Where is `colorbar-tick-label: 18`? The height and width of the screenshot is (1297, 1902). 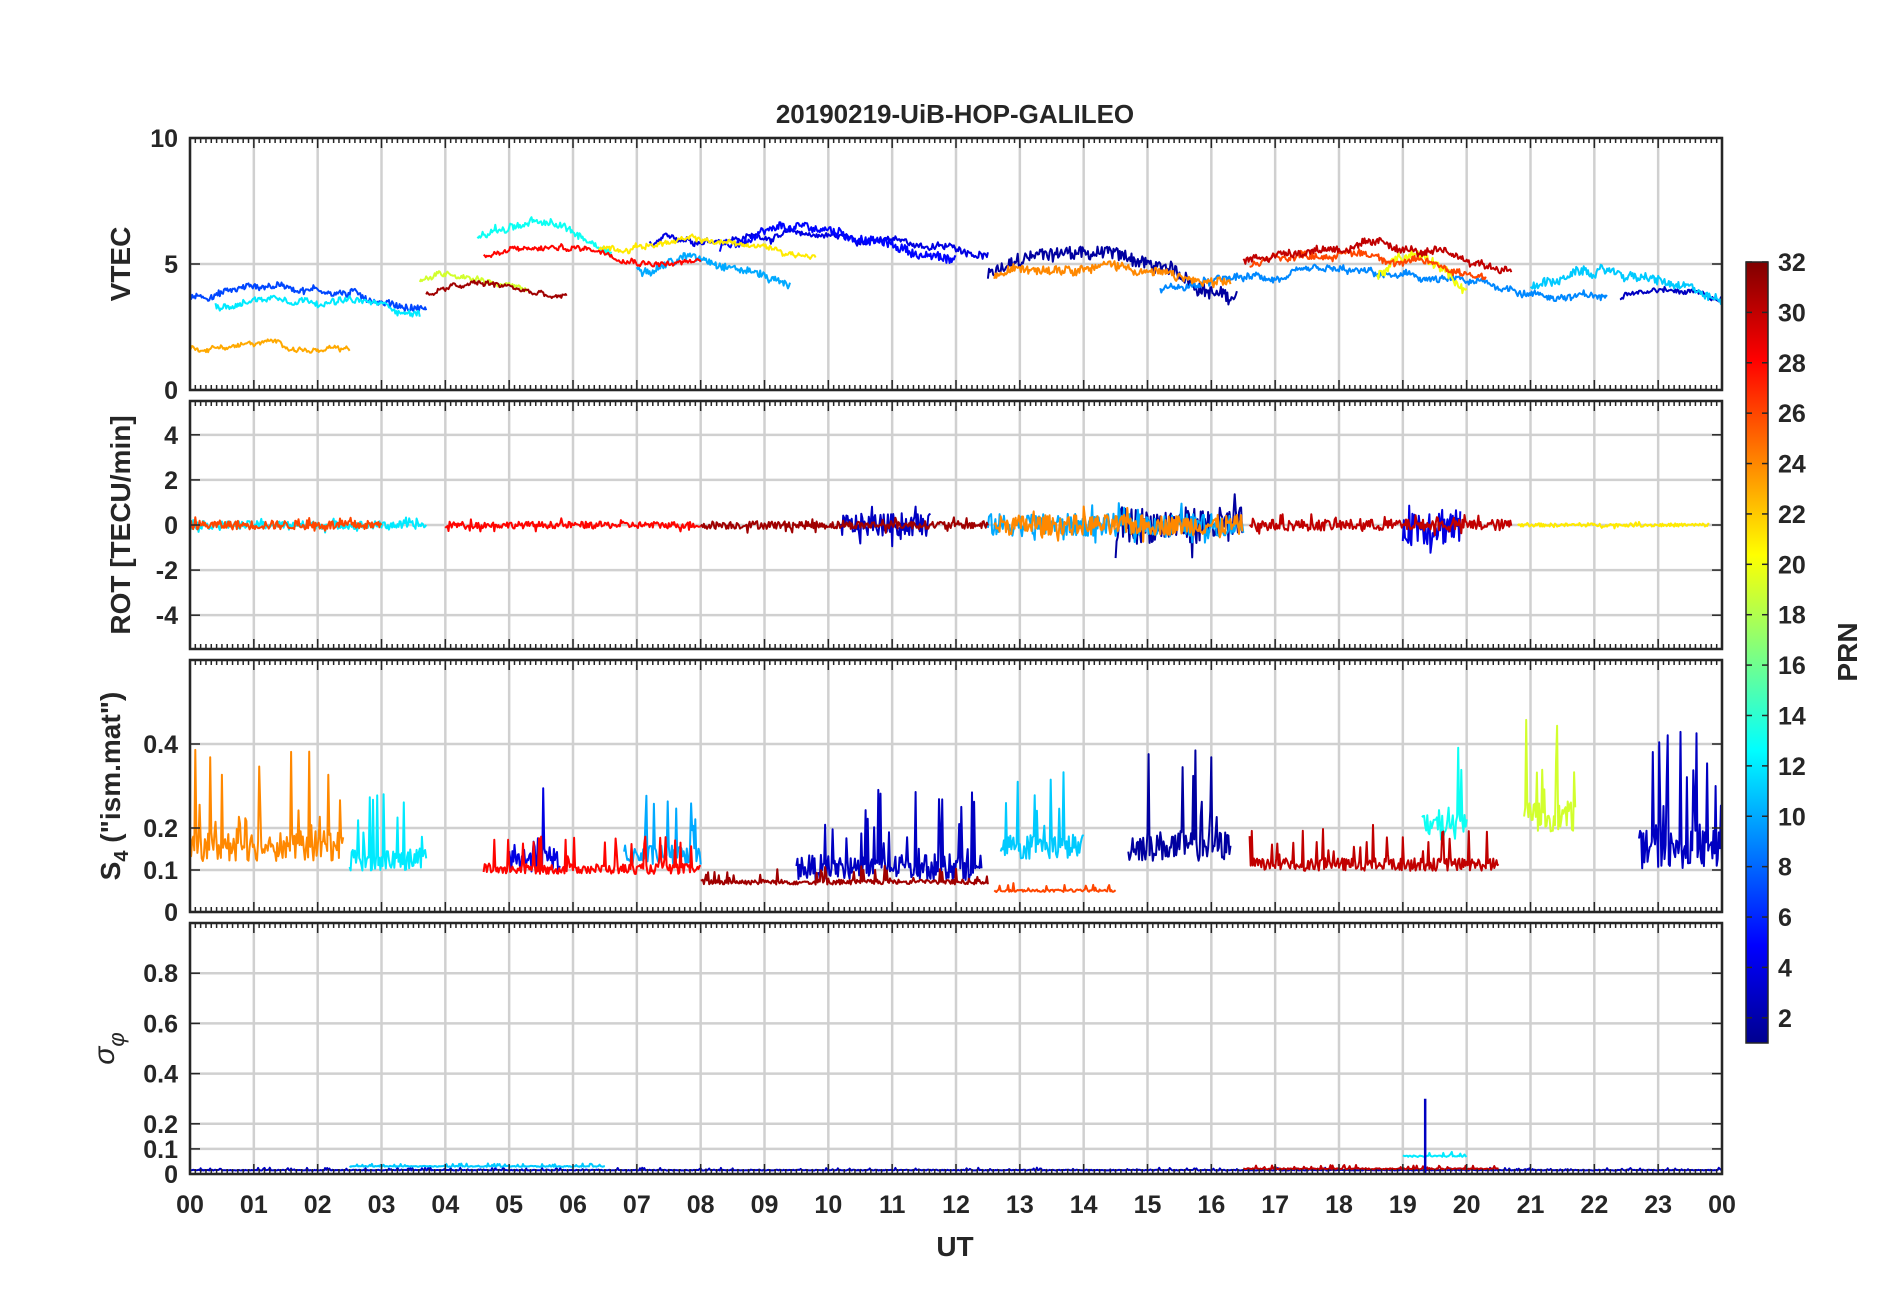
colorbar-tick-label: 18 is located at coordinates (1792, 616).